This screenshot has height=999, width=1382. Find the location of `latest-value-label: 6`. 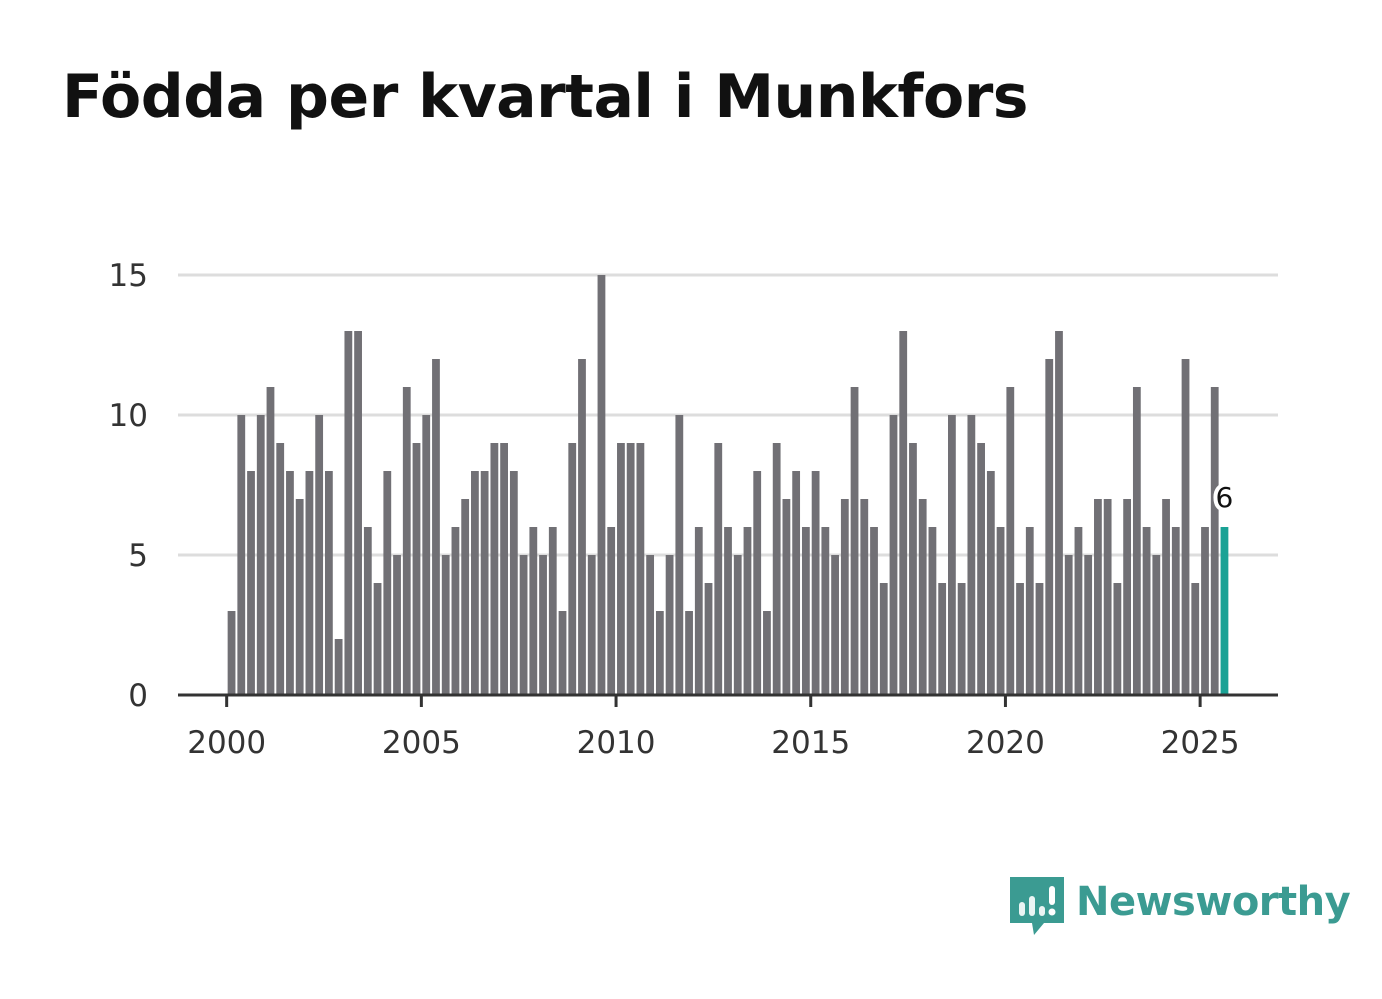

latest-value-label: 6 is located at coordinates (1225, 497).